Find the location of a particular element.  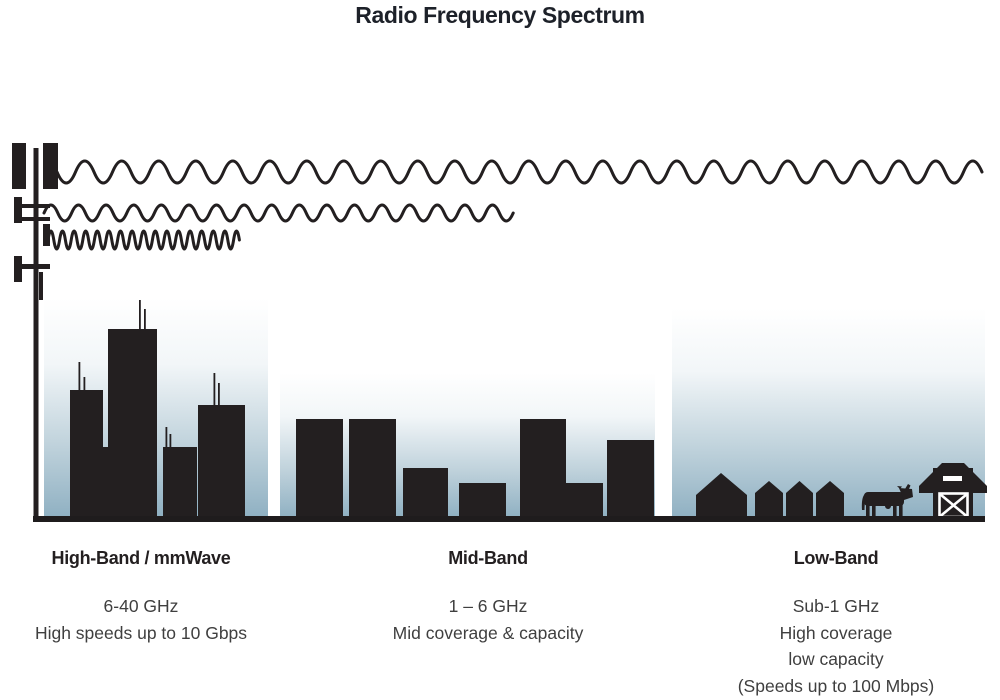

band-desc-low-2: low capacity is located at coordinates (836, 659).